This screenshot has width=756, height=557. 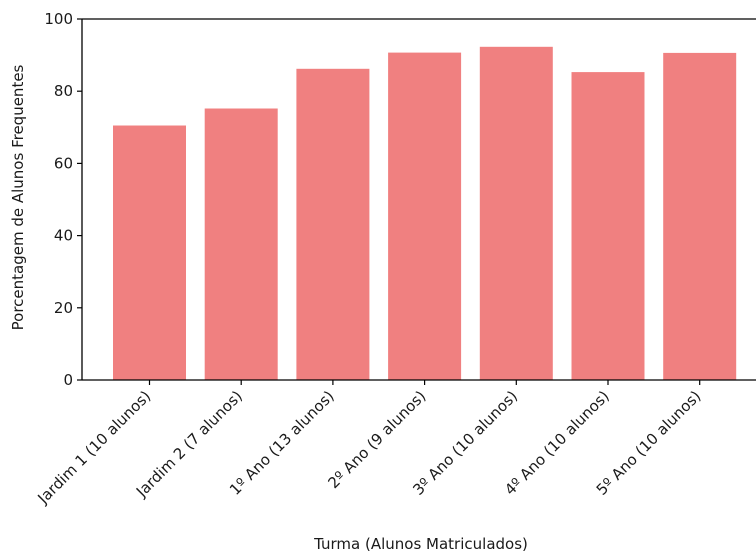 I want to click on y-tick-label: 80, so click(x=63, y=91).